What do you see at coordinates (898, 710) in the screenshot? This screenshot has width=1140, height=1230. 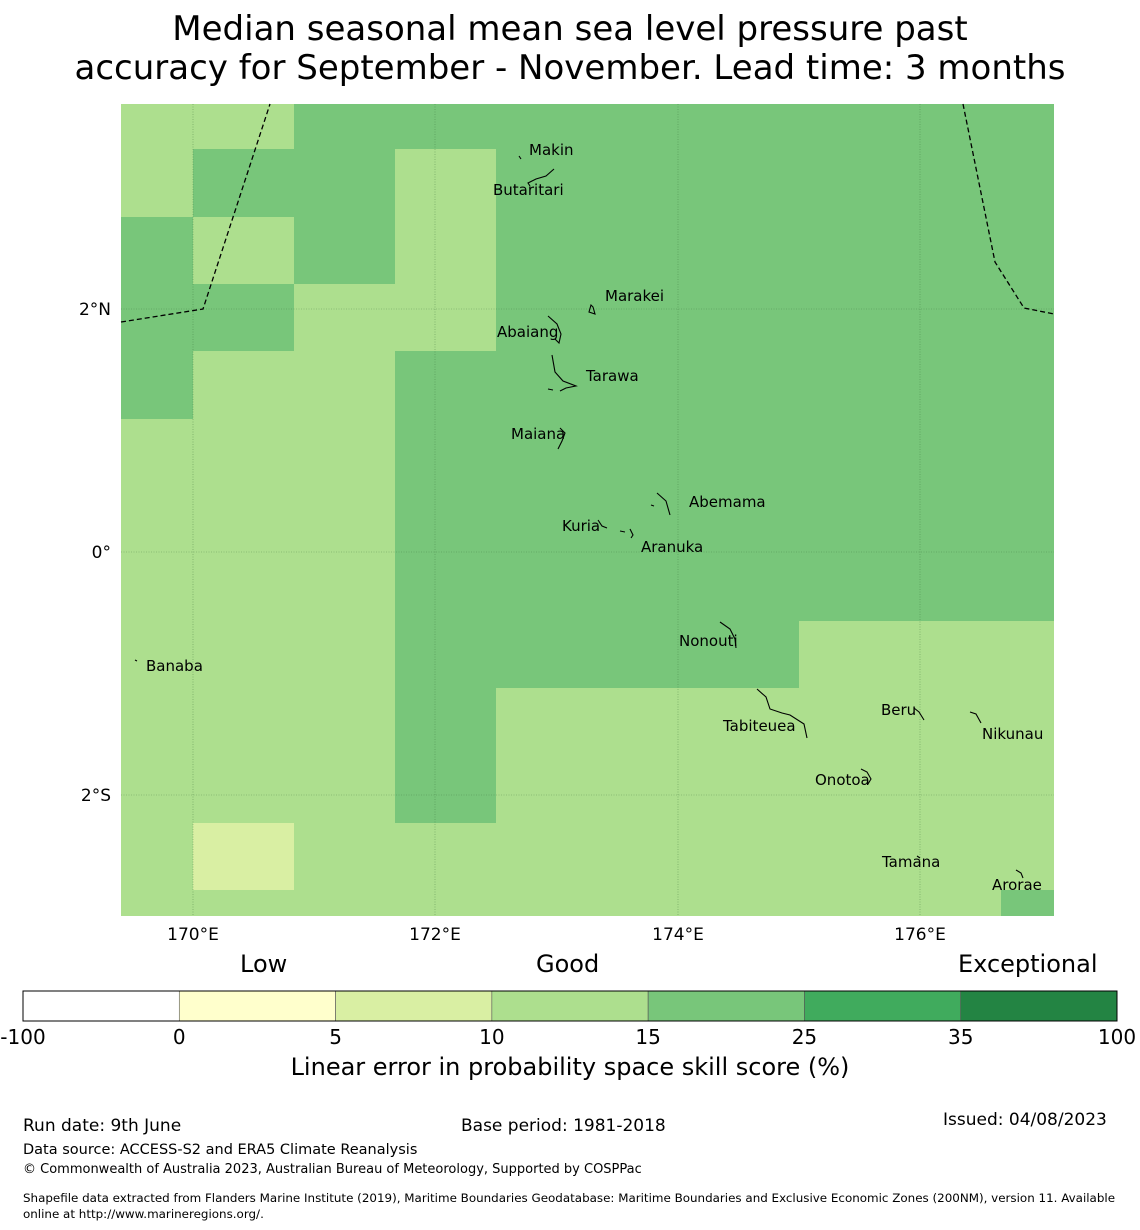 I see `place-label: Beru` at bounding box center [898, 710].